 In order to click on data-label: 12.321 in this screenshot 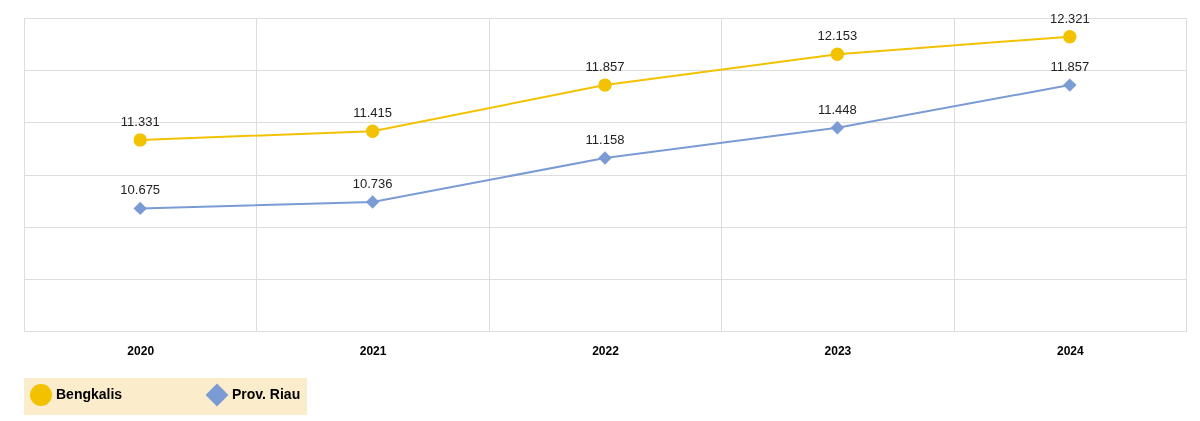, I will do `click(1069, 18)`.